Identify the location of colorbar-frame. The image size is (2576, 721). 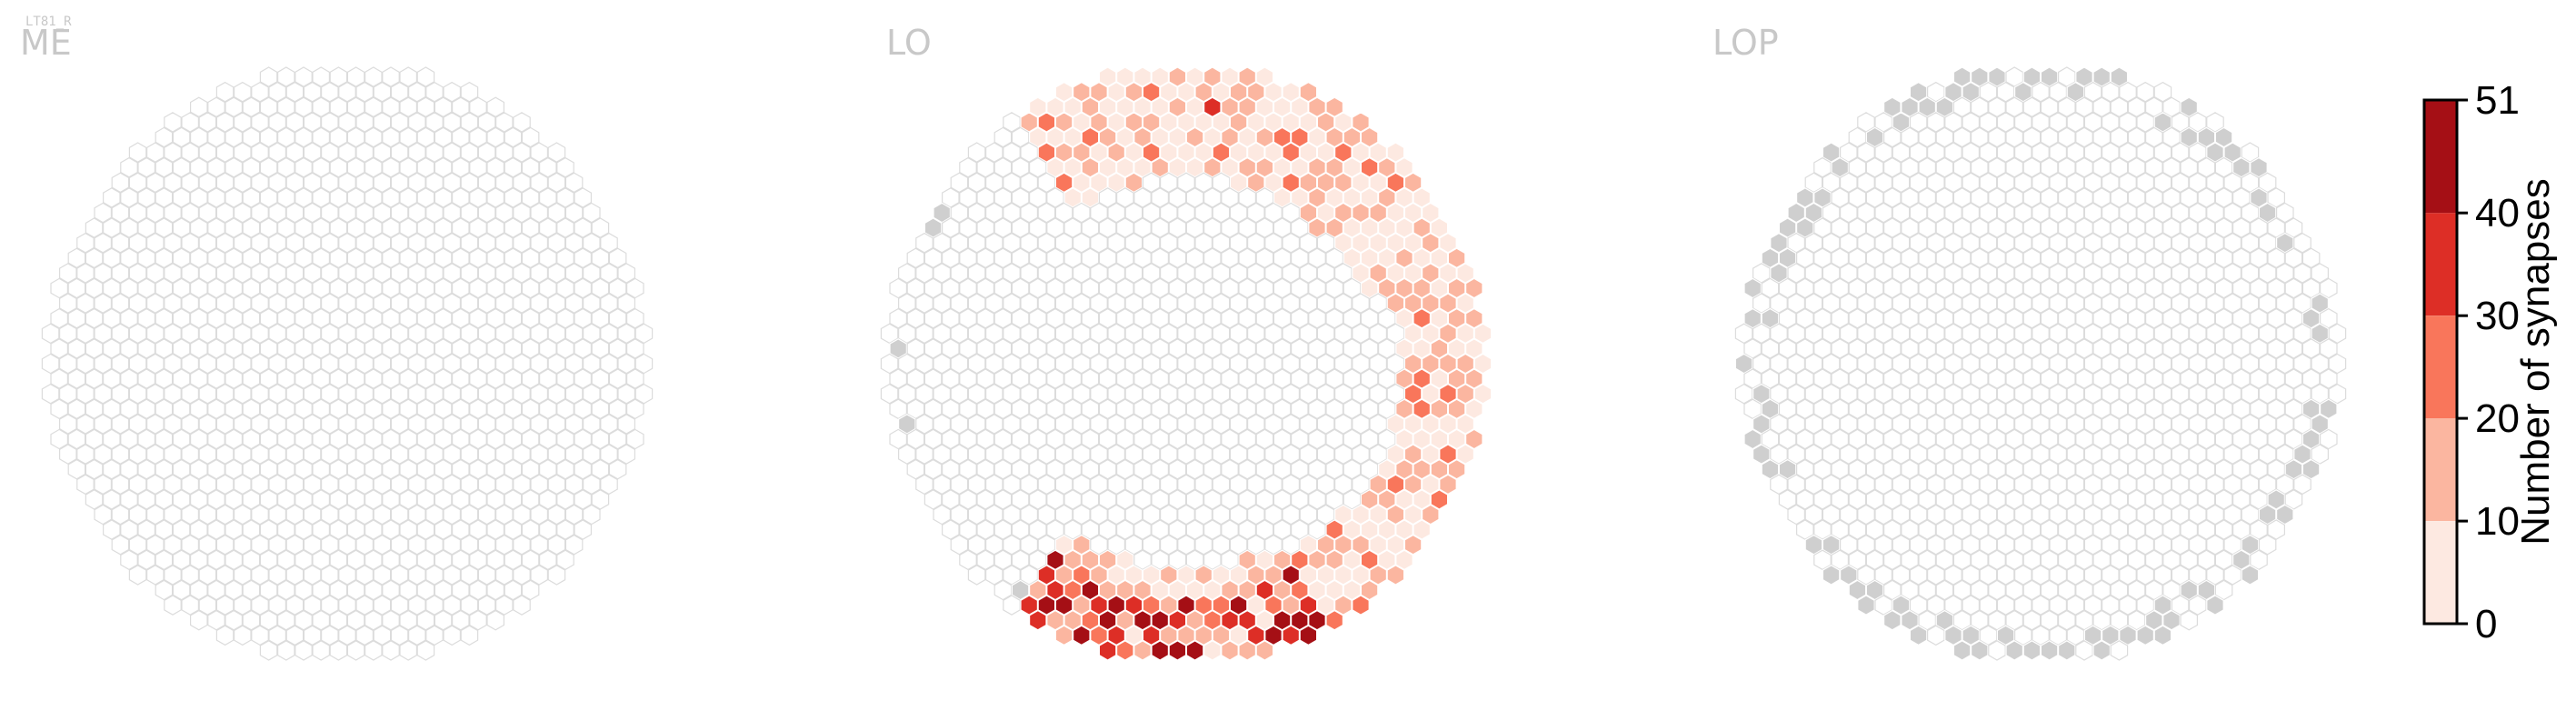
(2440, 362).